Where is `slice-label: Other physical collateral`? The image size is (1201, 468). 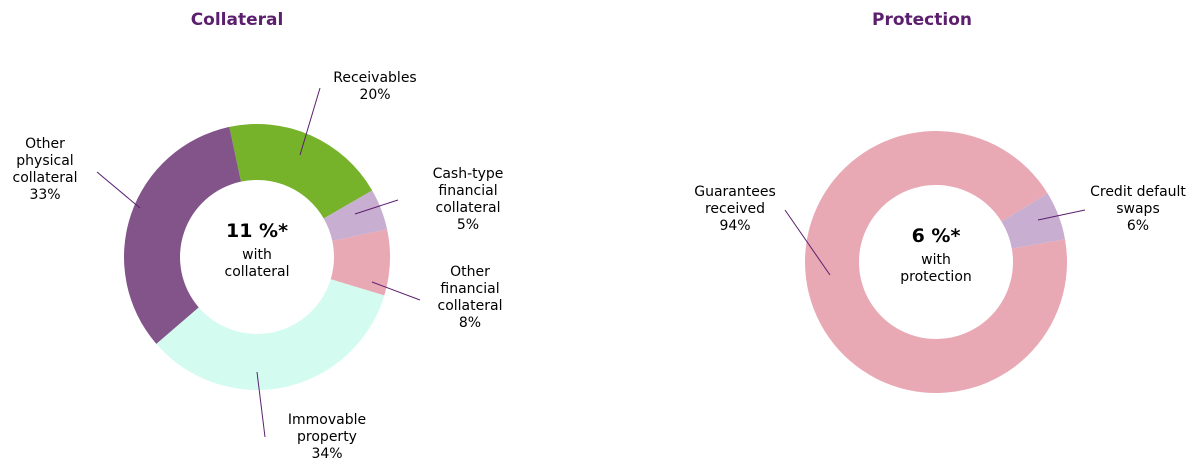 slice-label: Other physical collateral is located at coordinates (45, 161).